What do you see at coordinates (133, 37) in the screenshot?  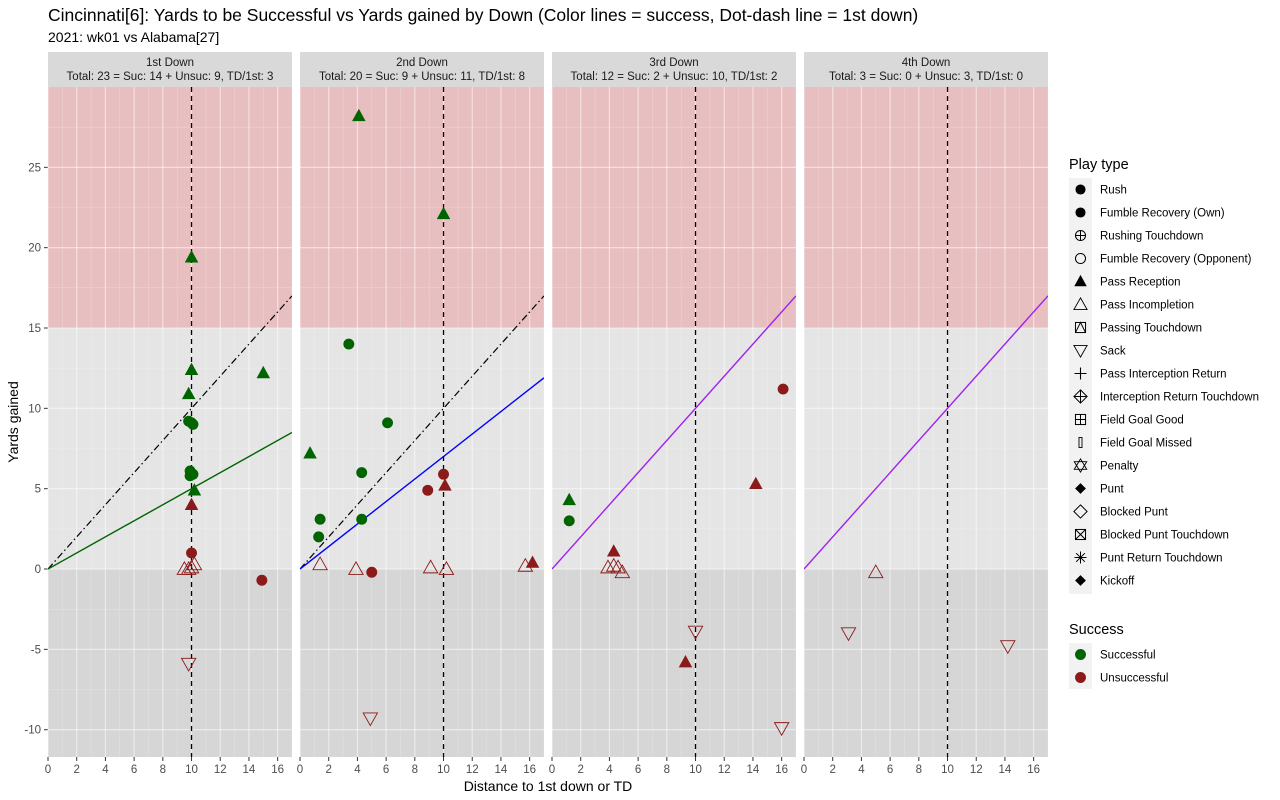 I see `chart-subtitle: 2021: wk01 vs Alabama[27]` at bounding box center [133, 37].